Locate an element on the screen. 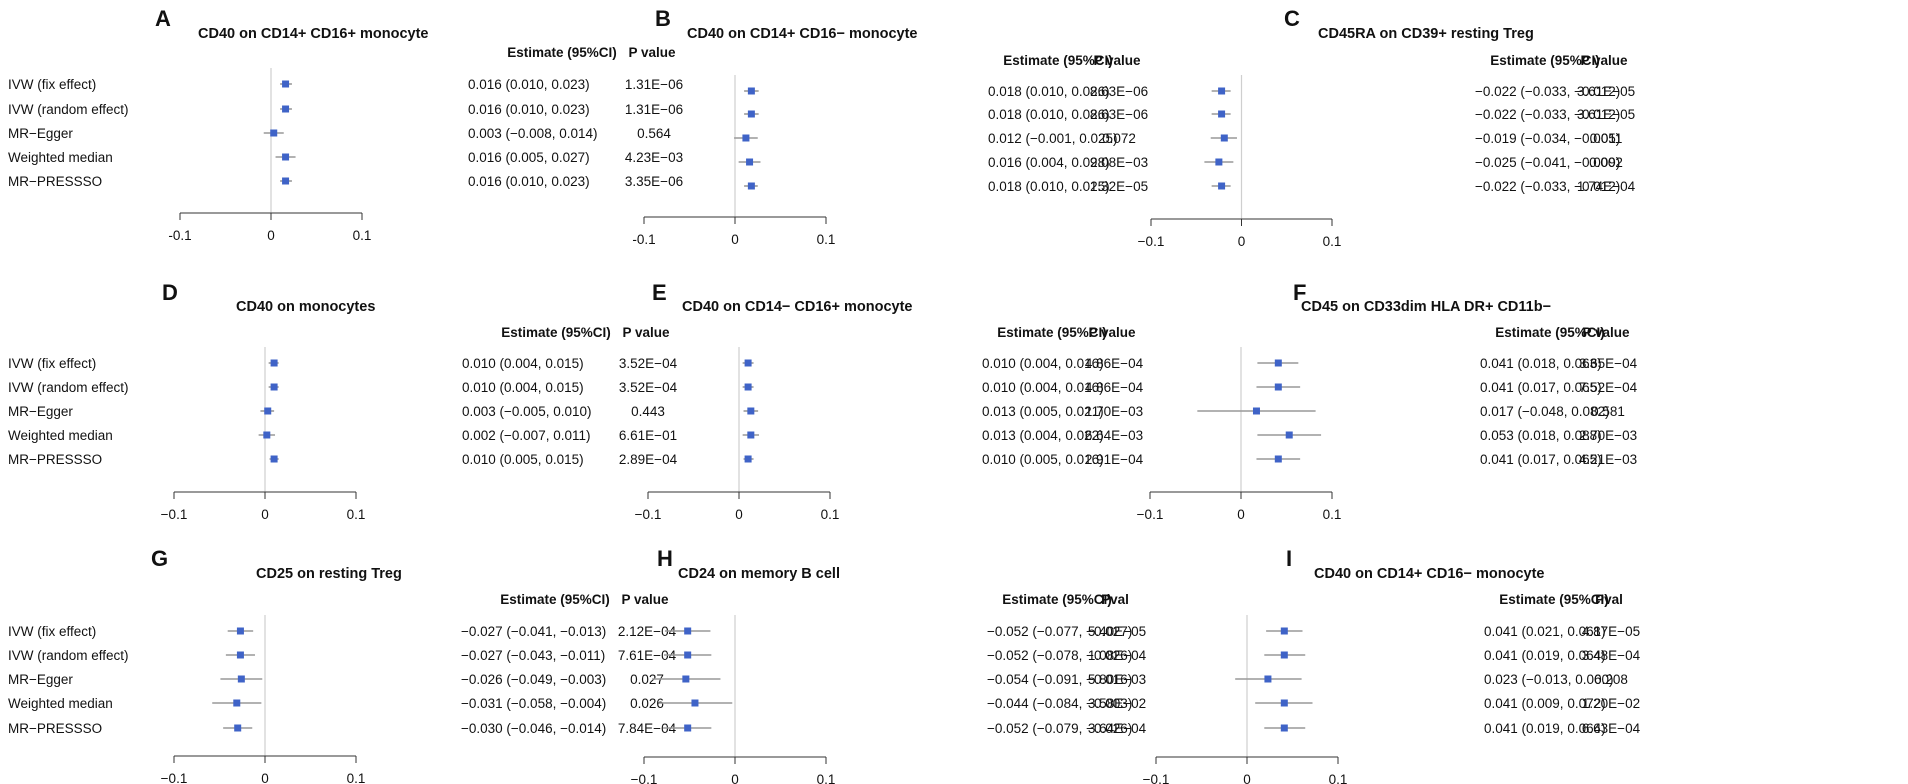 This screenshot has width=1908, height=784. p-value-text: 0.443 is located at coordinates (648, 411).